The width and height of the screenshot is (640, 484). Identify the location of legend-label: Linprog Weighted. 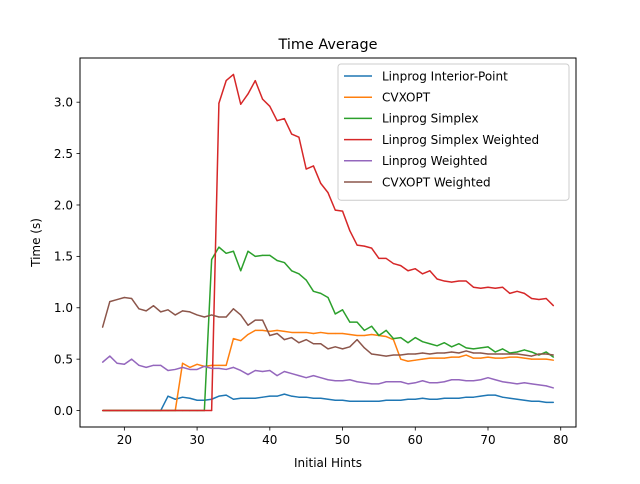
(435, 161).